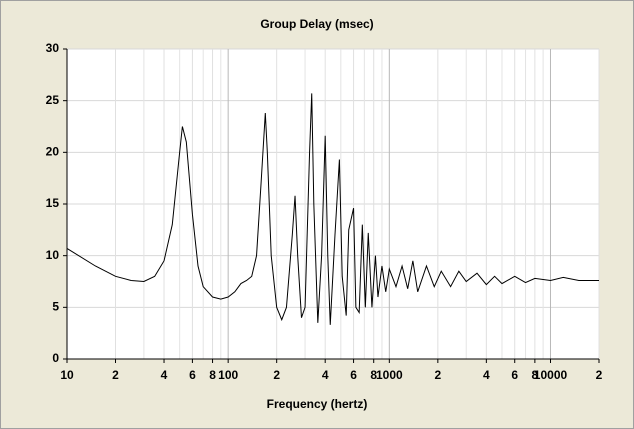  I want to click on x-axis-label: Frequency (hertz), so click(317, 404).